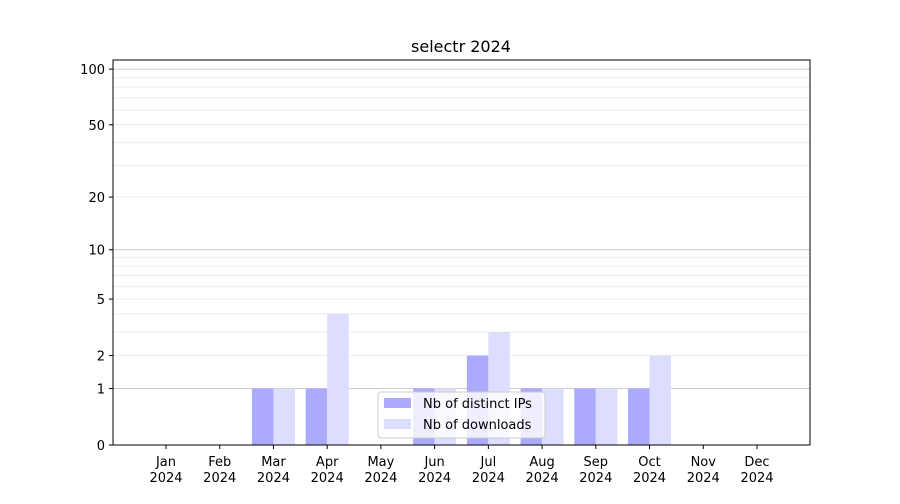 This screenshot has width=900, height=504. What do you see at coordinates (101, 446) in the screenshot?
I see `y-tick-label: 0` at bounding box center [101, 446].